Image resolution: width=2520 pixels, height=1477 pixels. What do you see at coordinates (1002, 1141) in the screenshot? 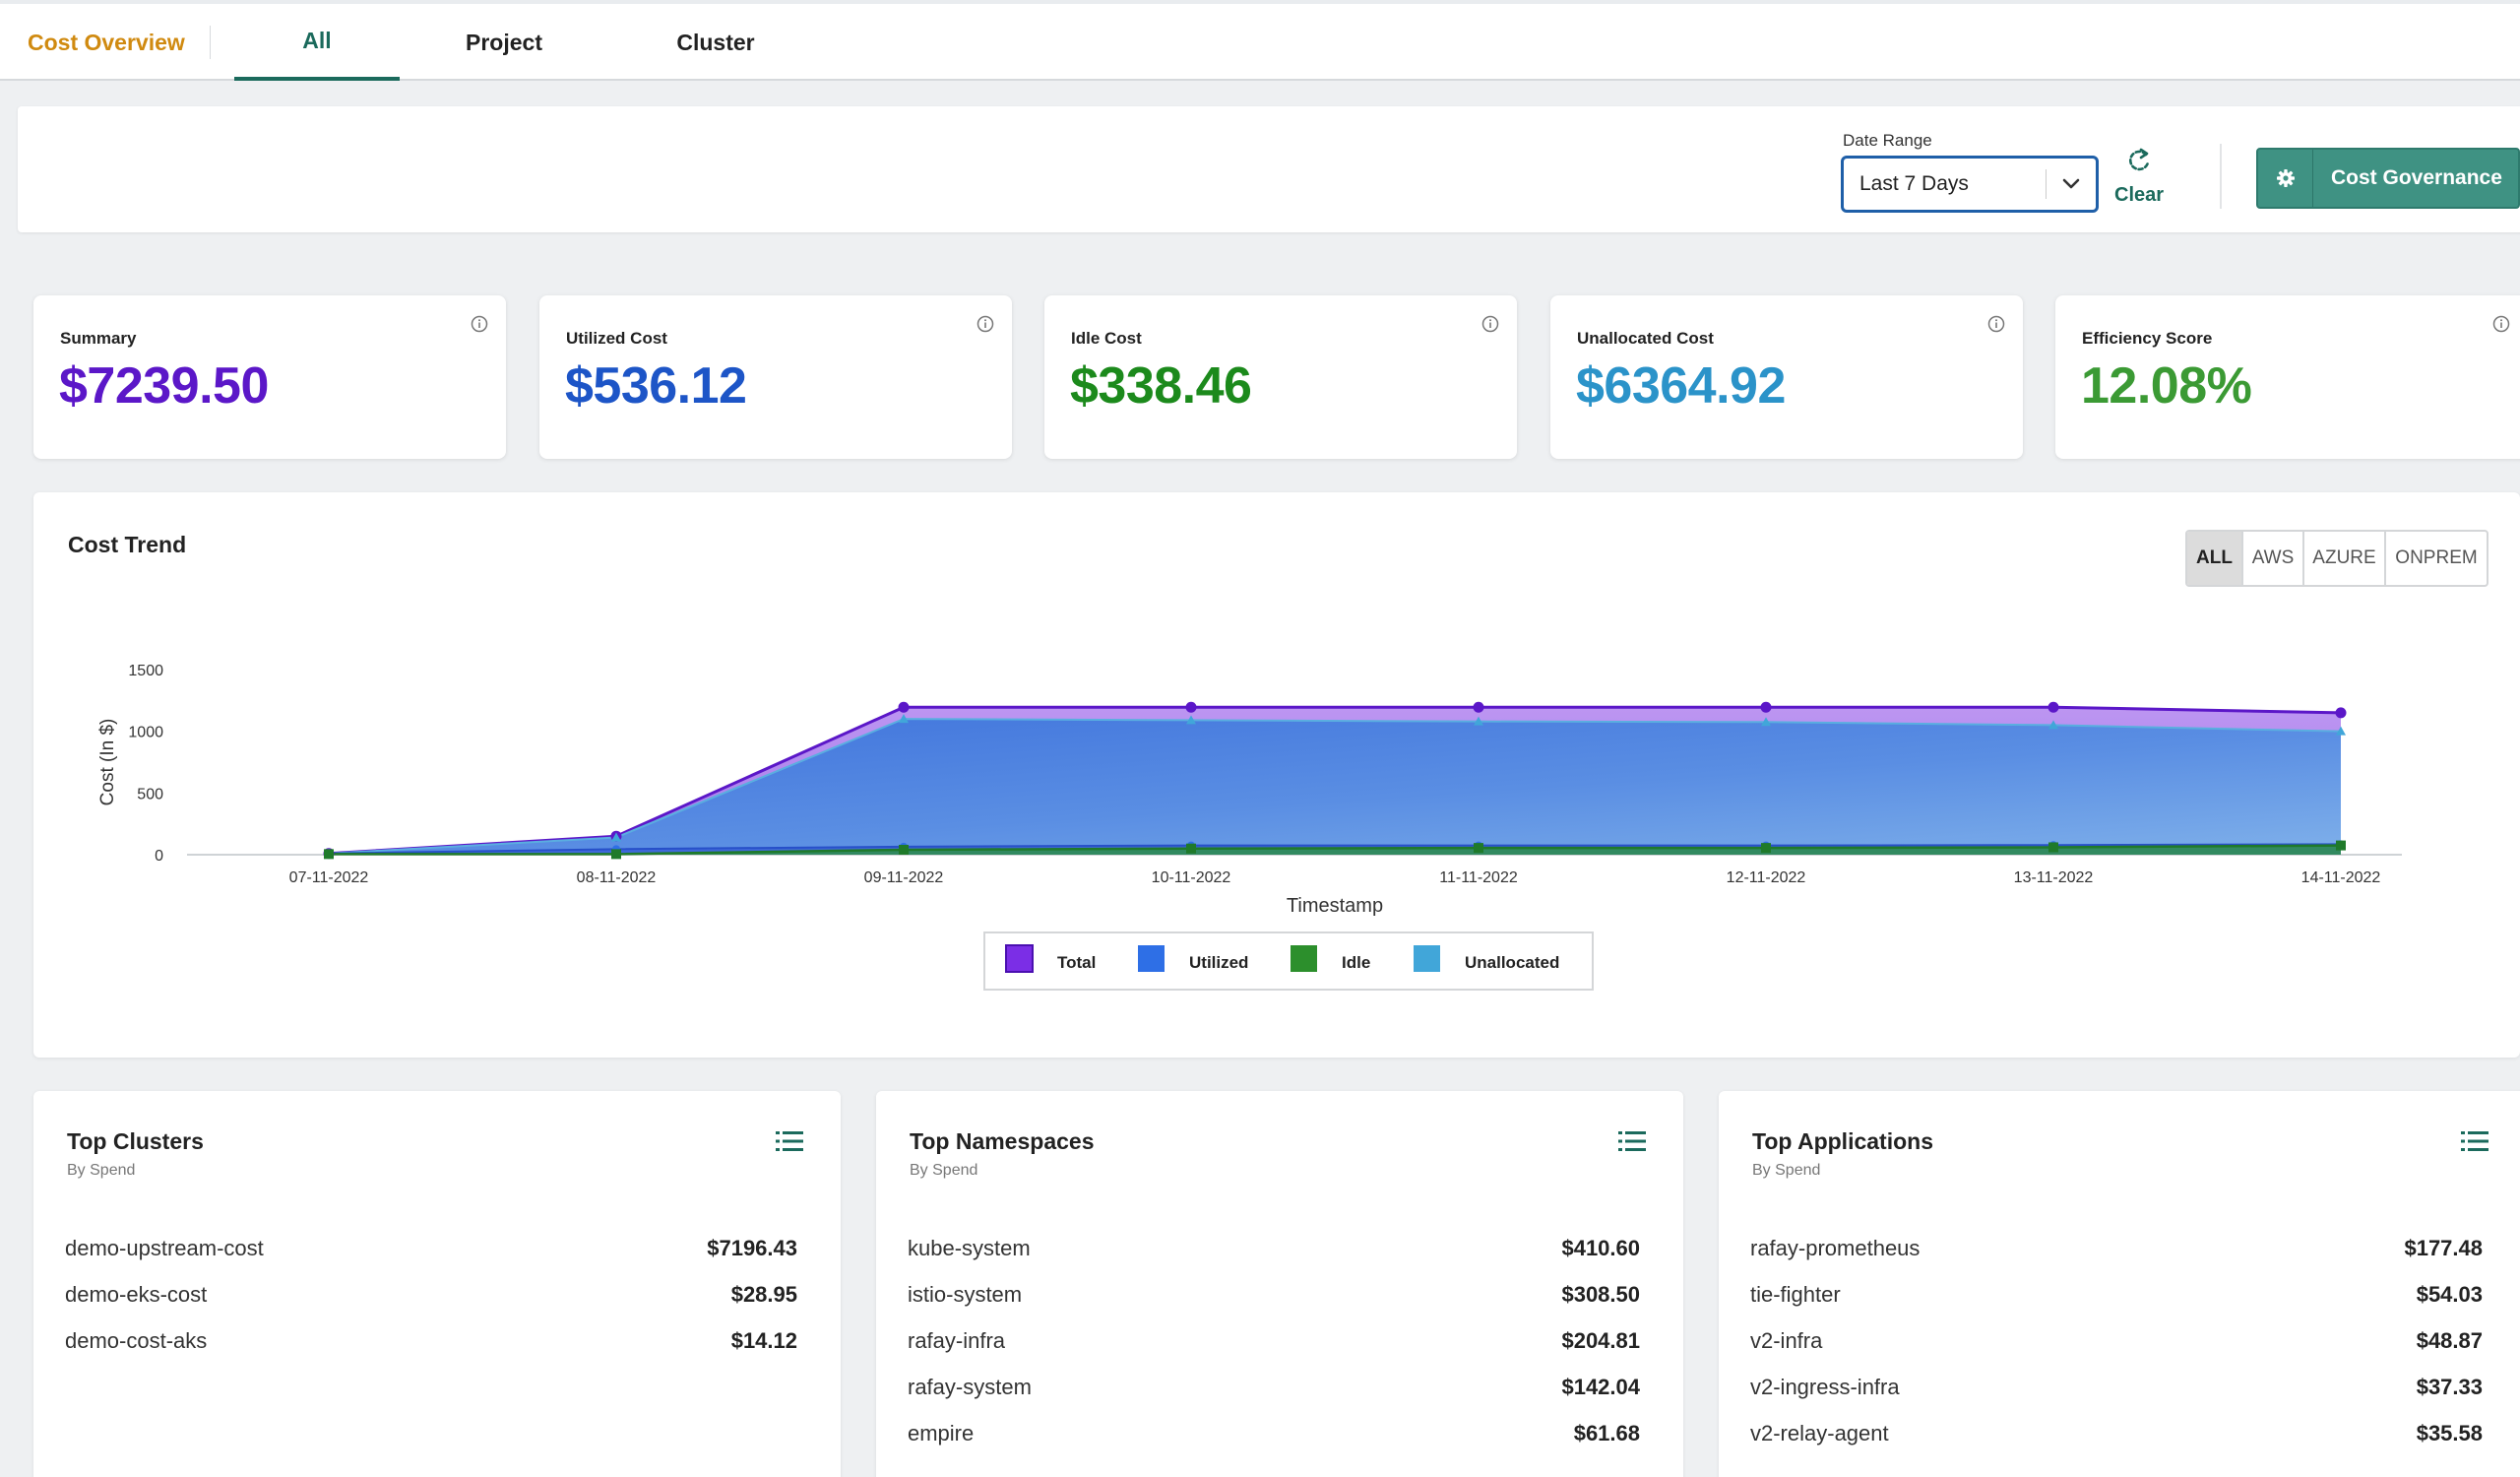
I see `list-title: Top Namespaces` at bounding box center [1002, 1141].